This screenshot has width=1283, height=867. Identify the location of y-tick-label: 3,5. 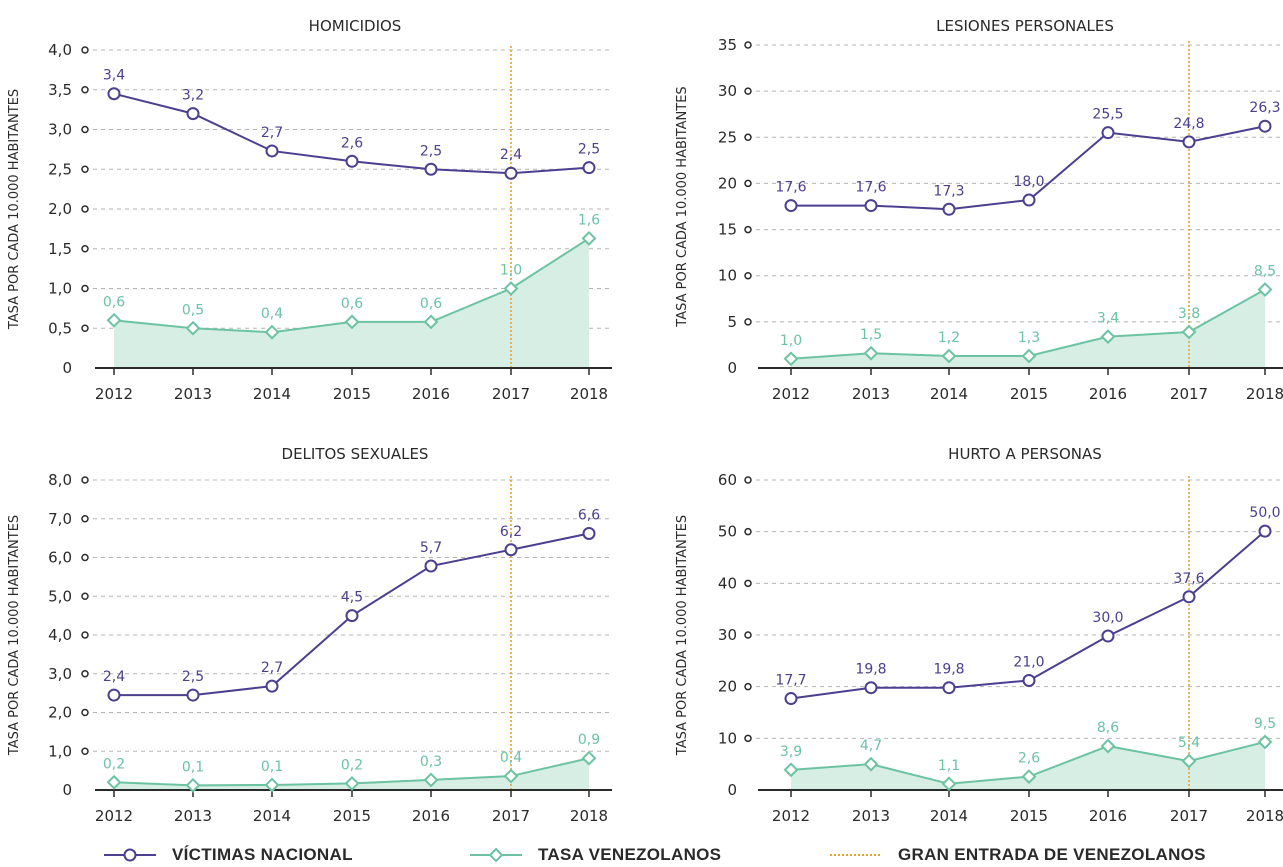
(60, 90).